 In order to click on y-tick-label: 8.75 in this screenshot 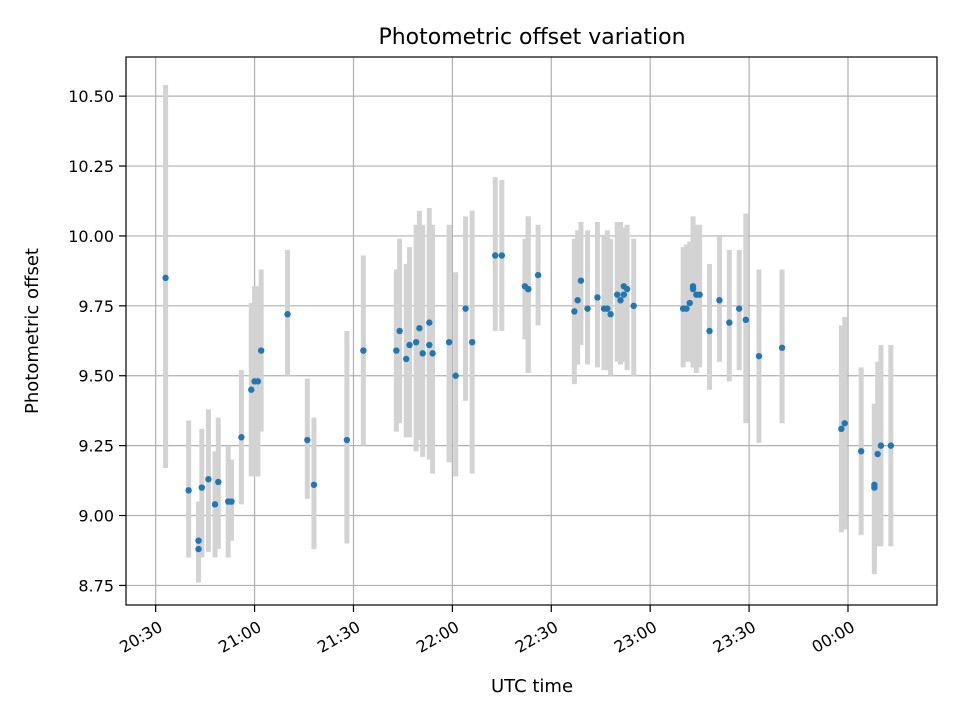, I will do `click(96, 585)`.